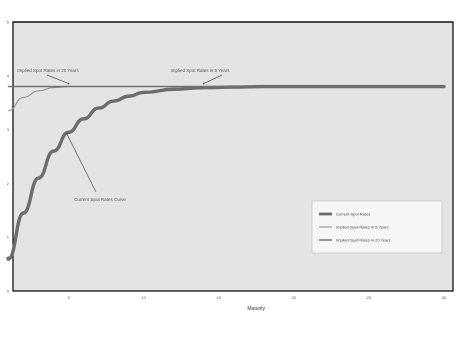  I want to click on y-tick-label: 2, so click(8, 183).